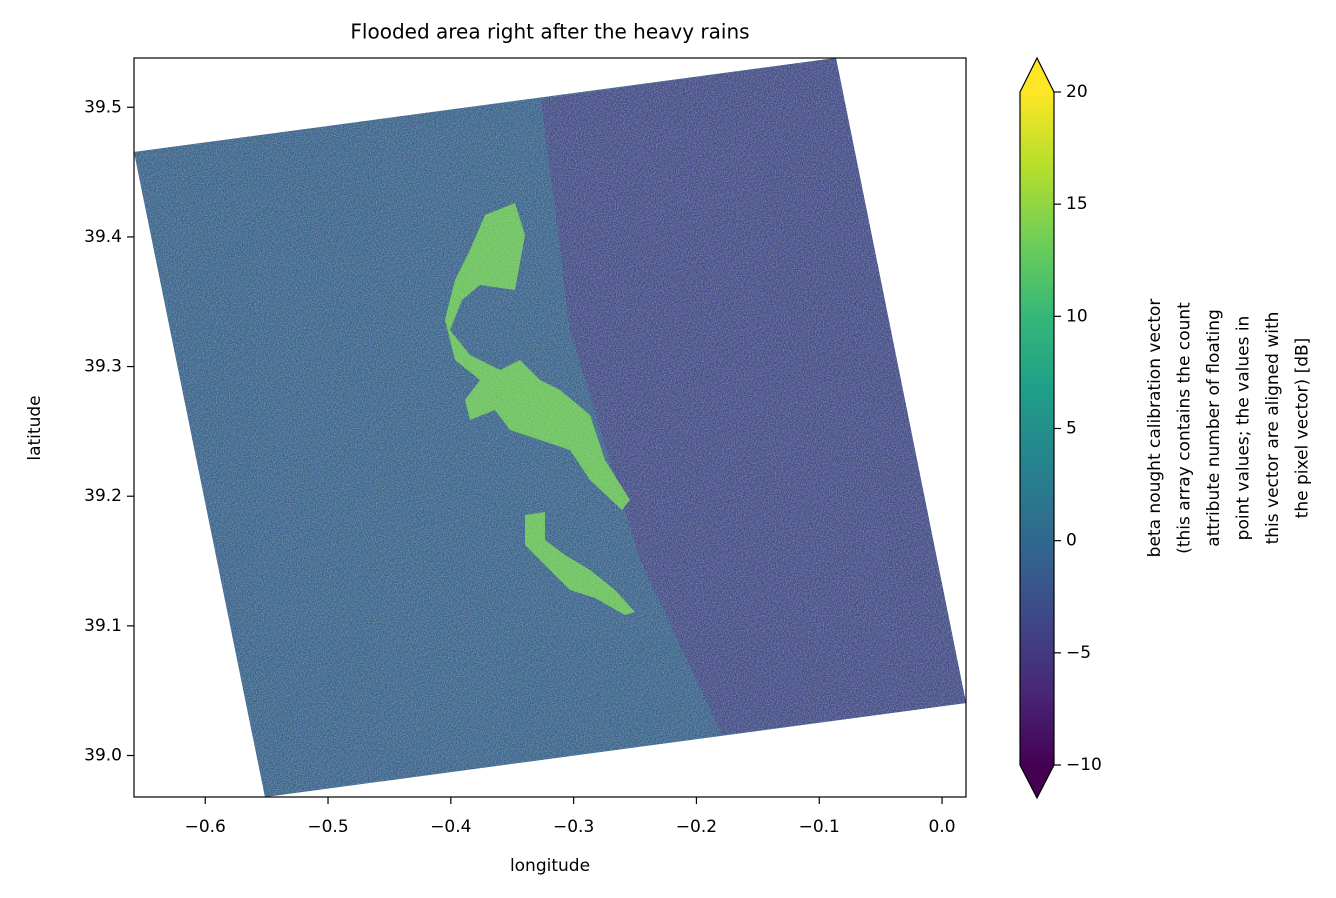 The width and height of the screenshot is (1336, 898). What do you see at coordinates (1078, 653) in the screenshot?
I see `colorbar-tick-label: −5` at bounding box center [1078, 653].